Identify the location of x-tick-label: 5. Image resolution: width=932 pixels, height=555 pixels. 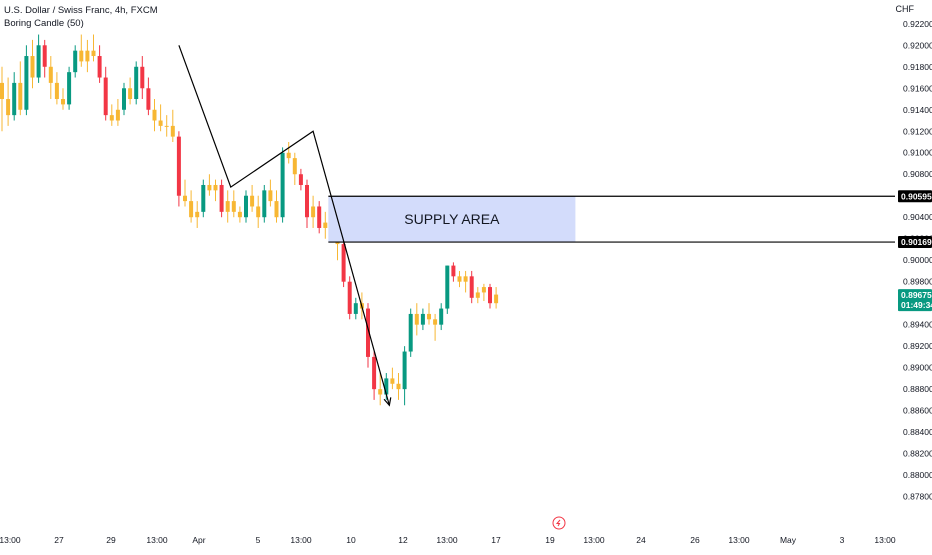
(258, 540).